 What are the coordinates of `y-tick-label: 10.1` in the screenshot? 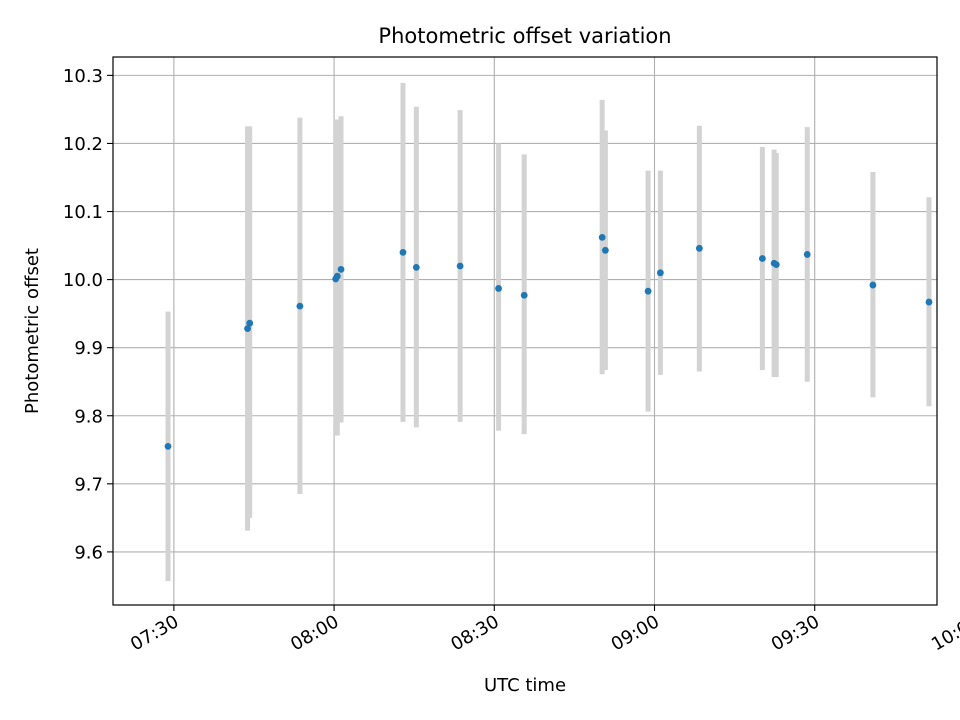 It's located at (83, 212).